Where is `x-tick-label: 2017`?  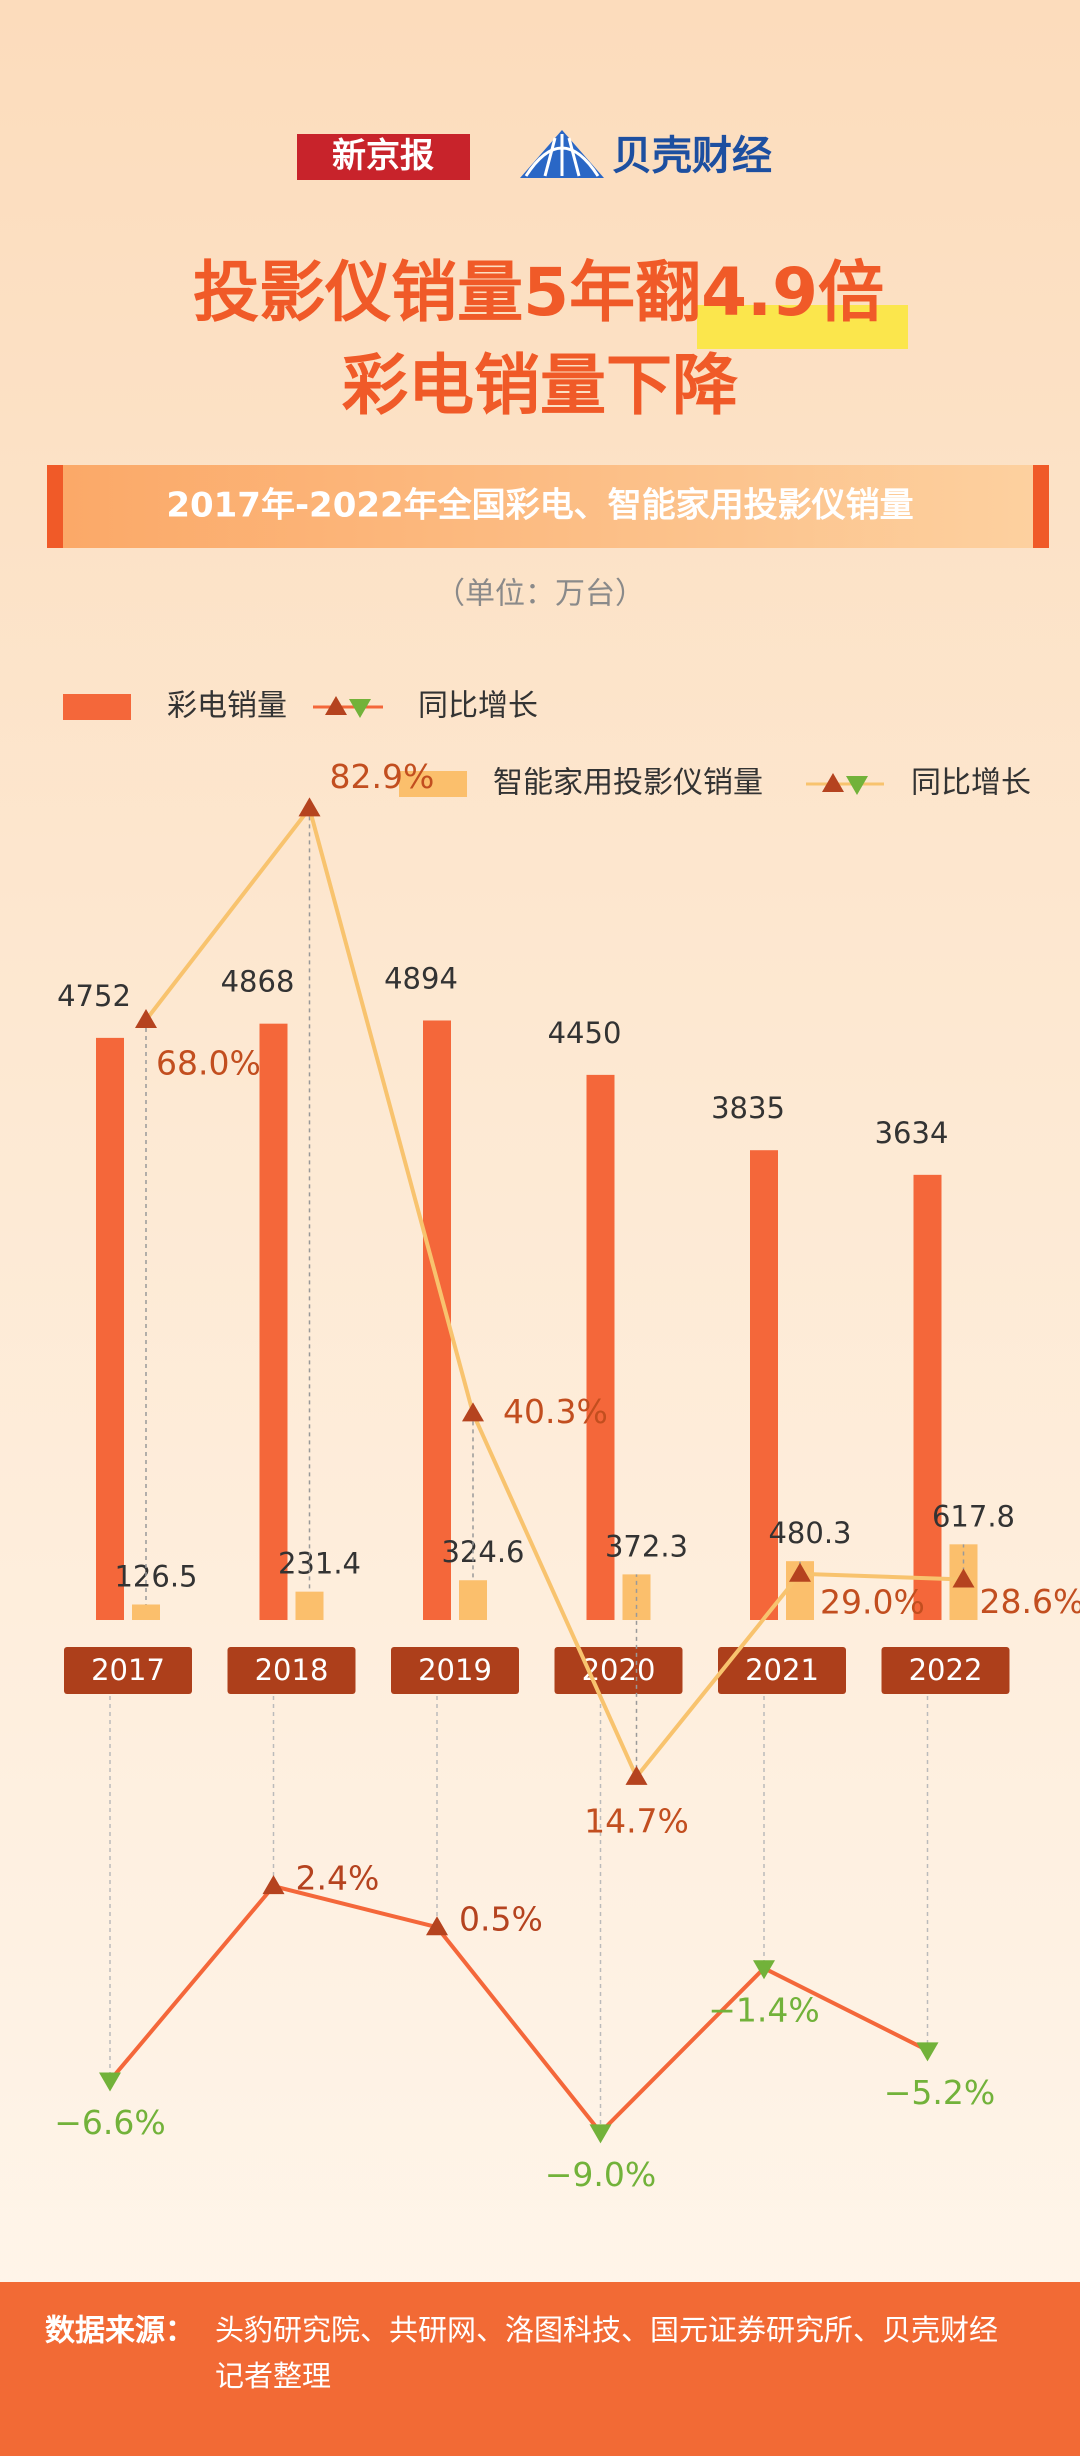
x-tick-label: 2017 is located at coordinates (128, 1670).